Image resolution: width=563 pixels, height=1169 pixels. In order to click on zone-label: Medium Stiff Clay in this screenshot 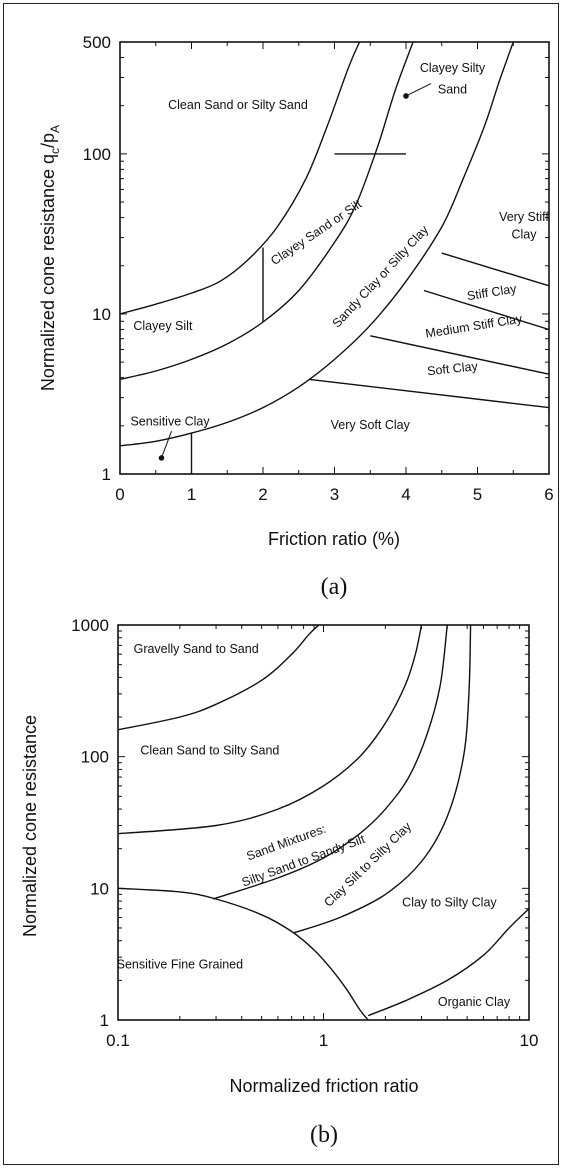, I will do `click(473, 326)`.